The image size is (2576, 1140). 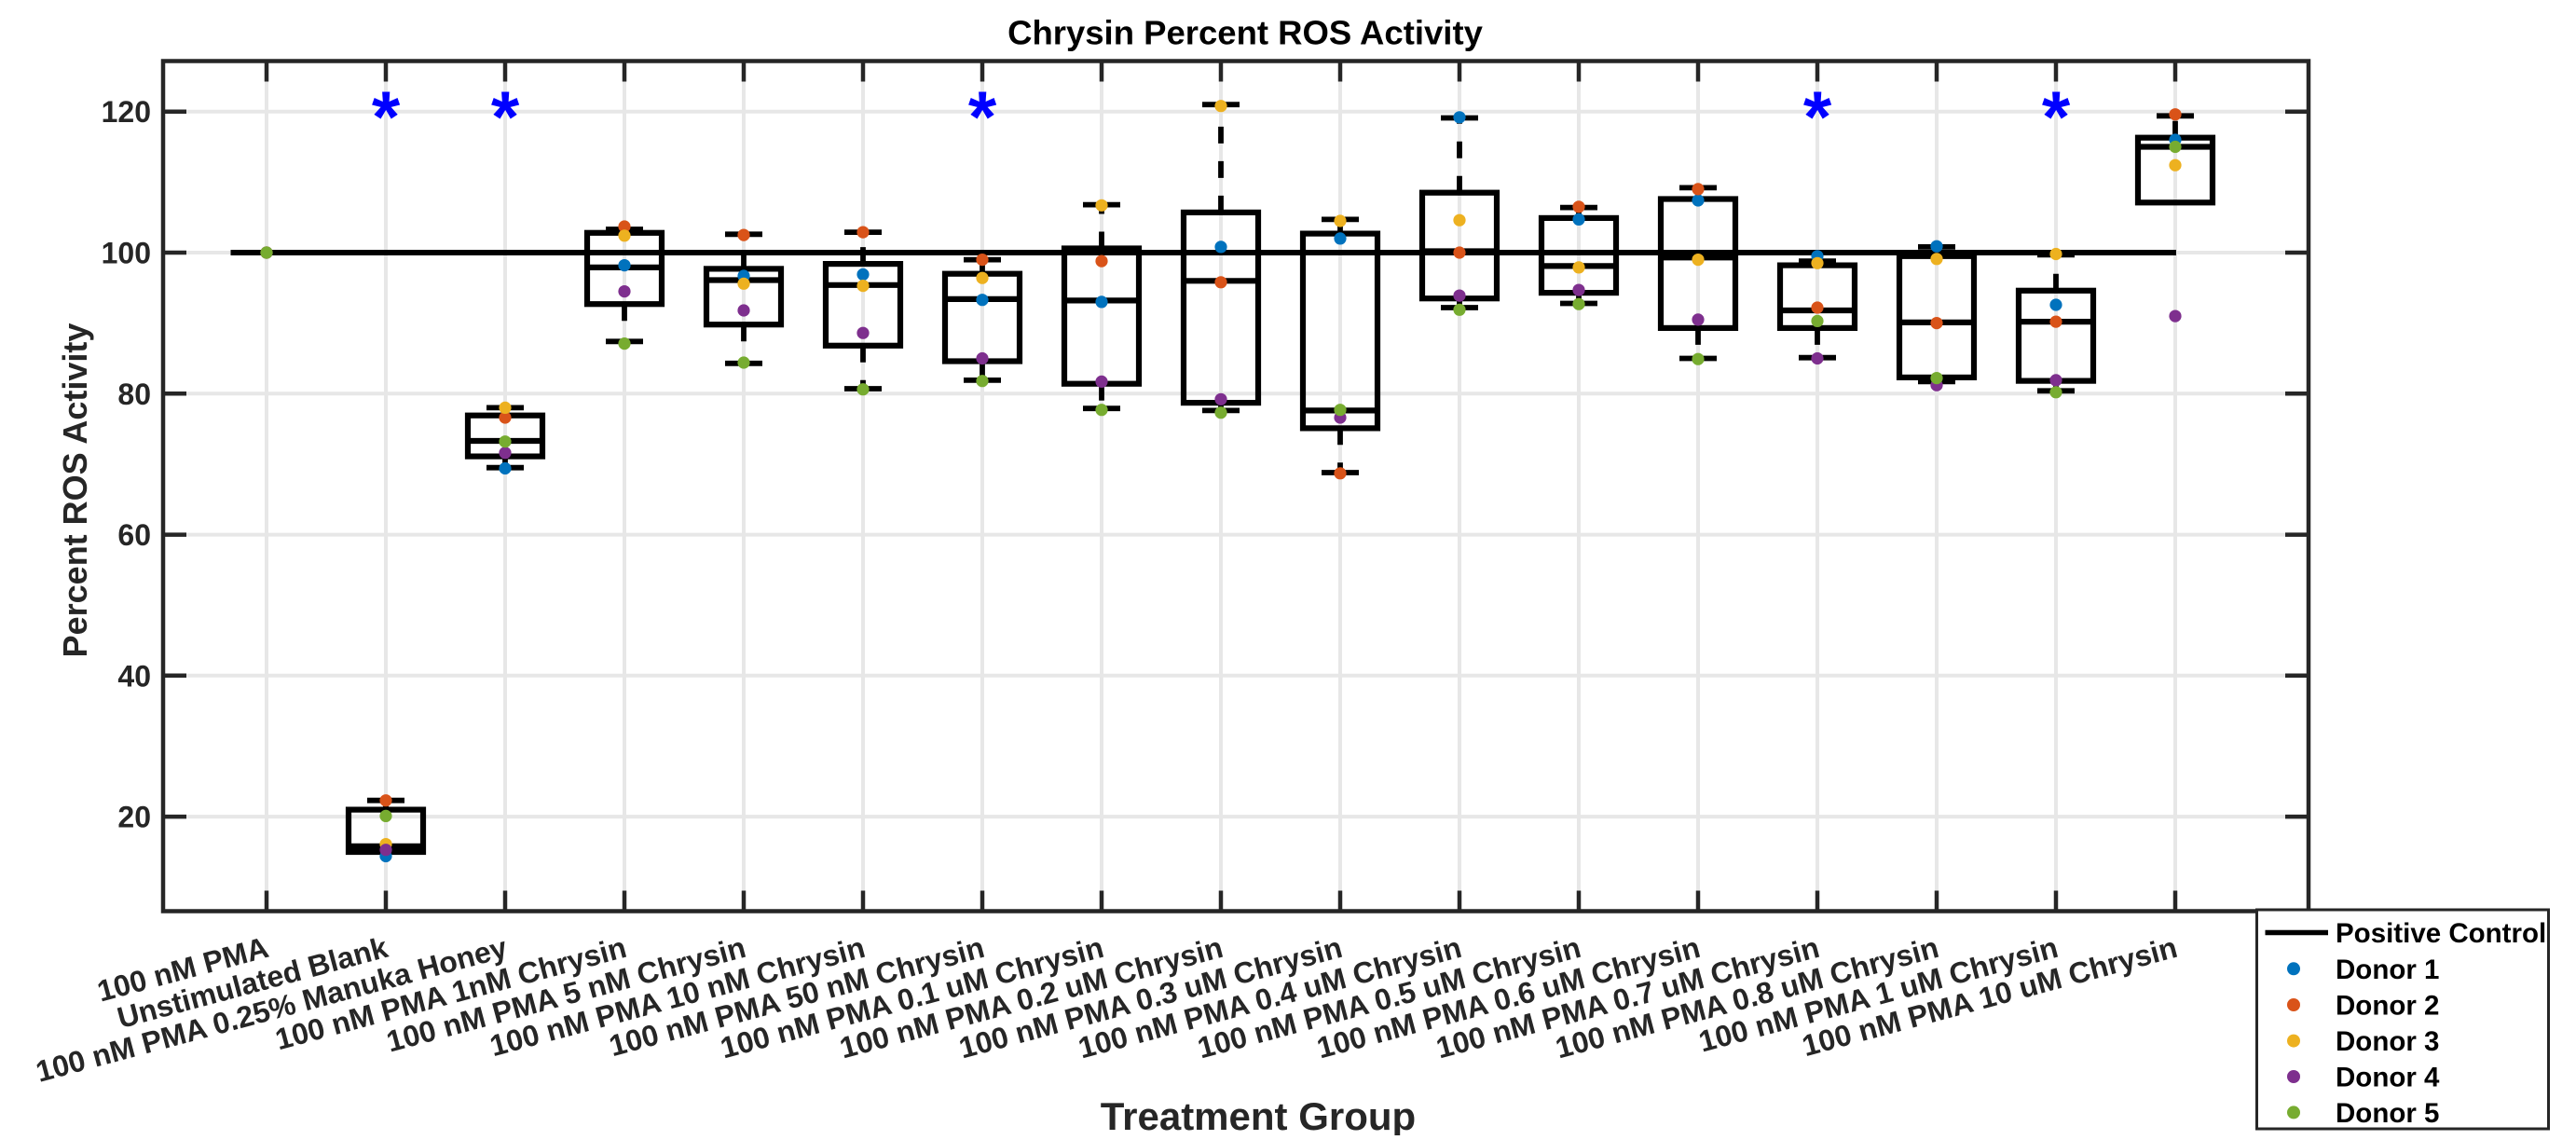 I want to click on svg-text: Percent ROS Activity, so click(x=75, y=490).